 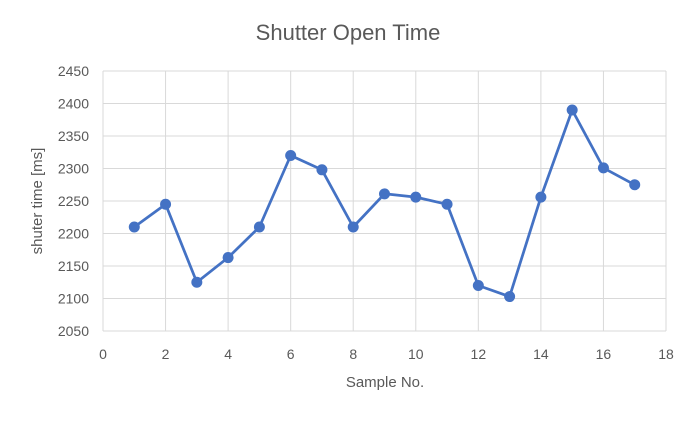 I want to click on x-tick-label: 4, so click(x=228, y=354).